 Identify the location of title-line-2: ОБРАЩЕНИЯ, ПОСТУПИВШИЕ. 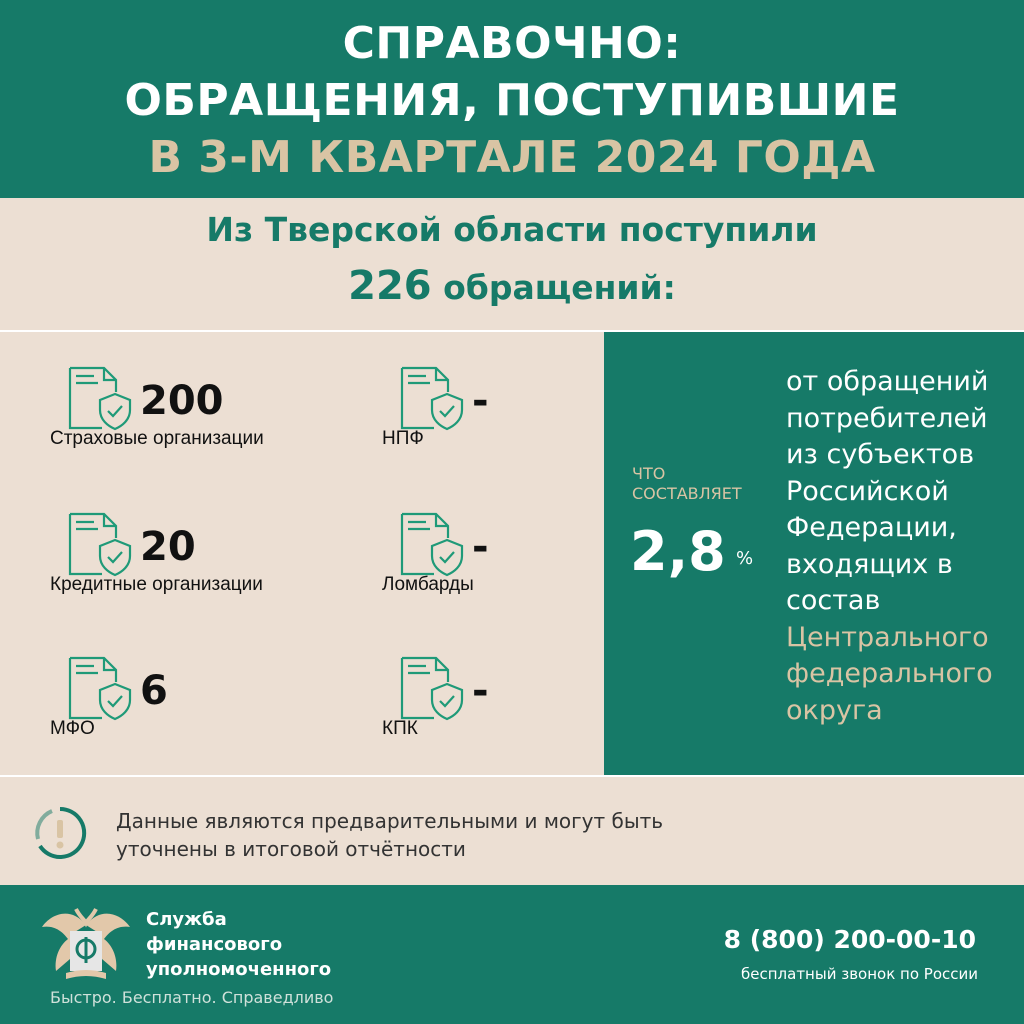
(512, 100).